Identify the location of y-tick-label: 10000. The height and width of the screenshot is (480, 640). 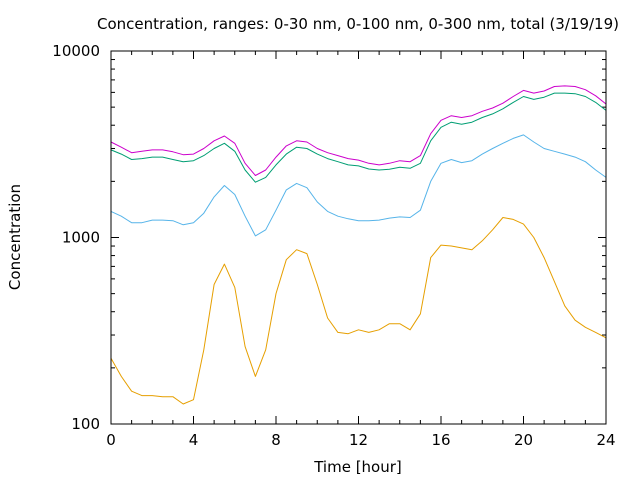
(76, 51).